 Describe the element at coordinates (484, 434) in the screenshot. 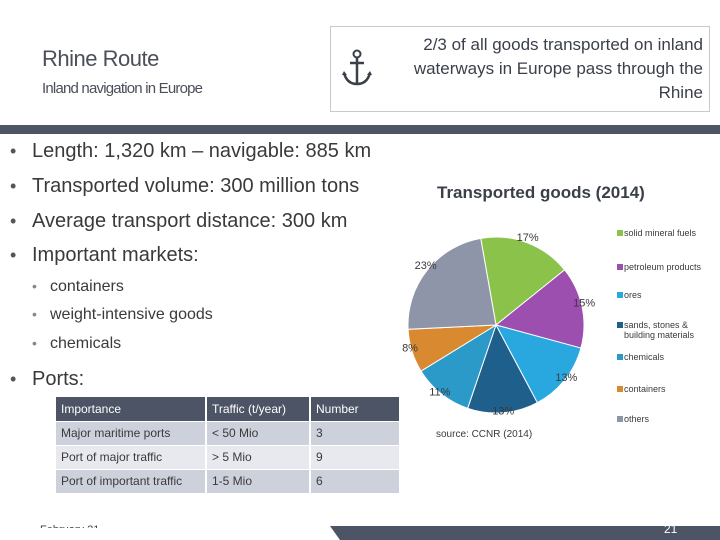

I see `chart-source: source: CCNR (2014)` at that location.